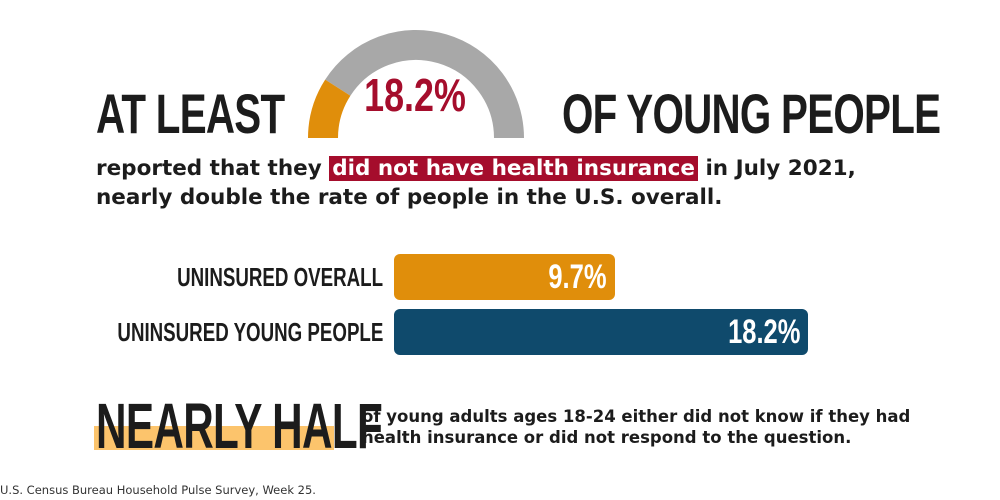 The height and width of the screenshot is (500, 1000). I want to click on gauge-chart, so click(416, 84).